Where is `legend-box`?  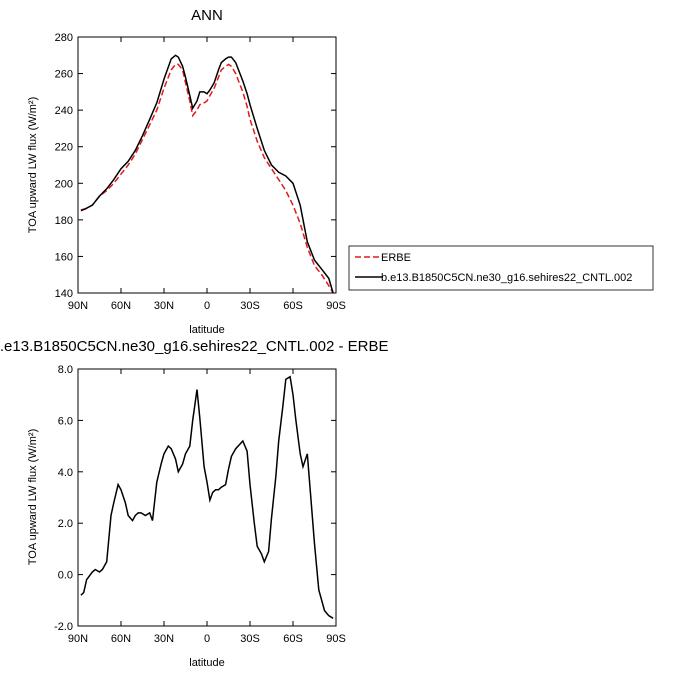 legend-box is located at coordinates (501, 268).